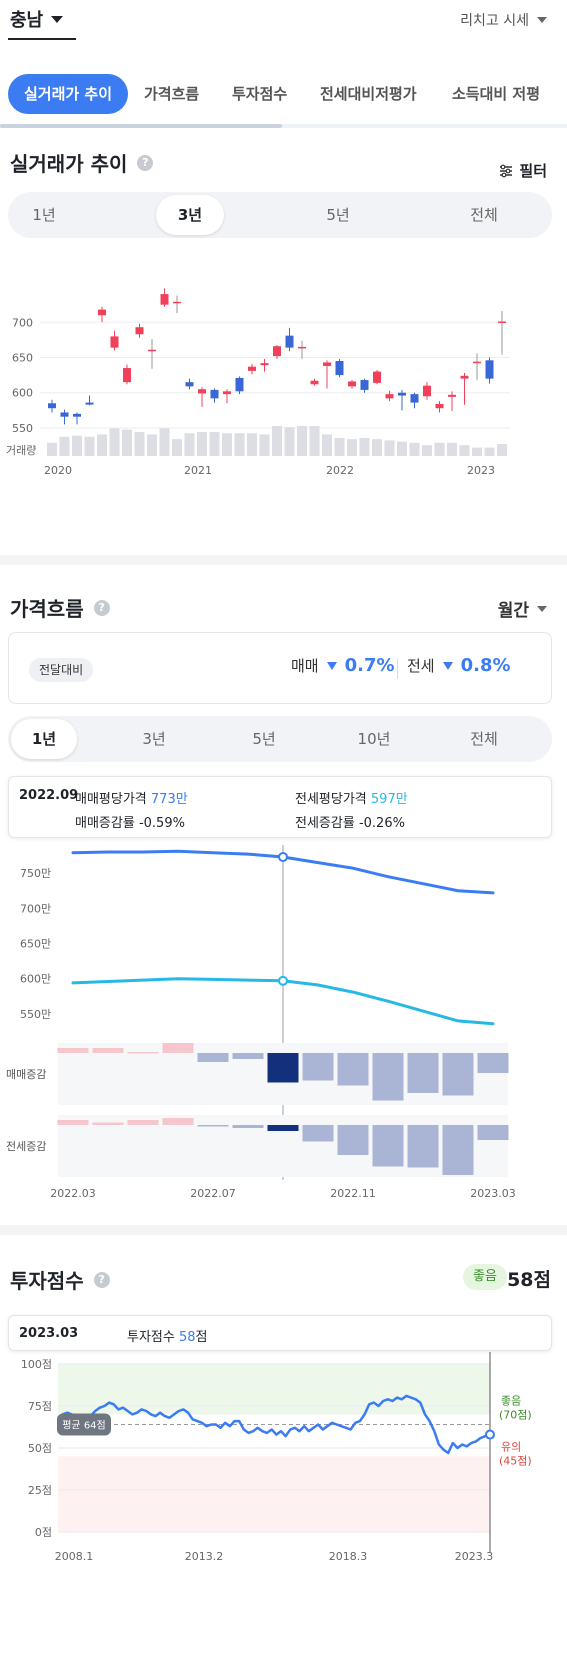  What do you see at coordinates (105, 823) in the screenshot?
I see `sale-rate-label: 매매증감률` at bounding box center [105, 823].